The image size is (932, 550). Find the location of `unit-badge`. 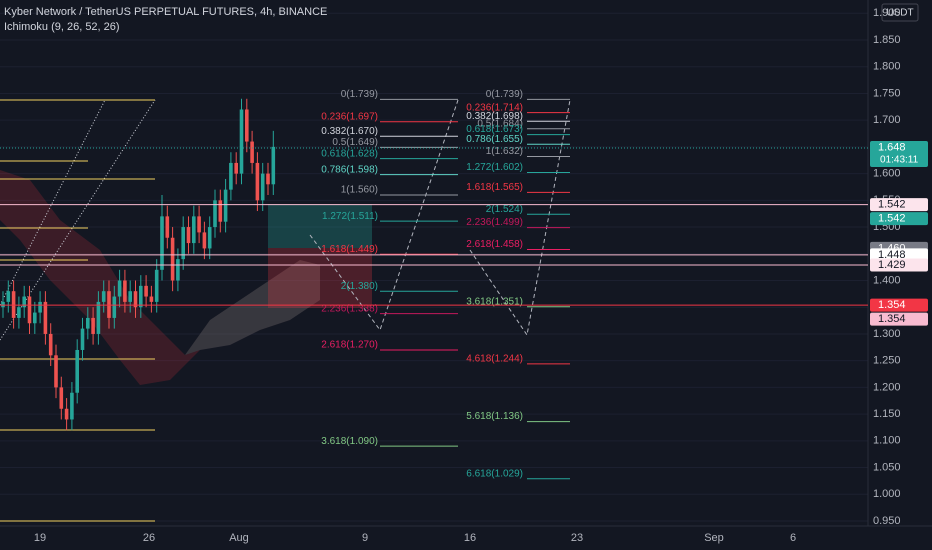

unit-badge is located at coordinates (900, 12).